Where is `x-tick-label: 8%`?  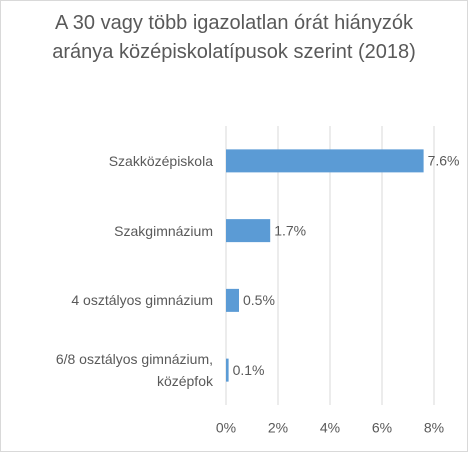 x-tick-label: 8% is located at coordinates (434, 428).